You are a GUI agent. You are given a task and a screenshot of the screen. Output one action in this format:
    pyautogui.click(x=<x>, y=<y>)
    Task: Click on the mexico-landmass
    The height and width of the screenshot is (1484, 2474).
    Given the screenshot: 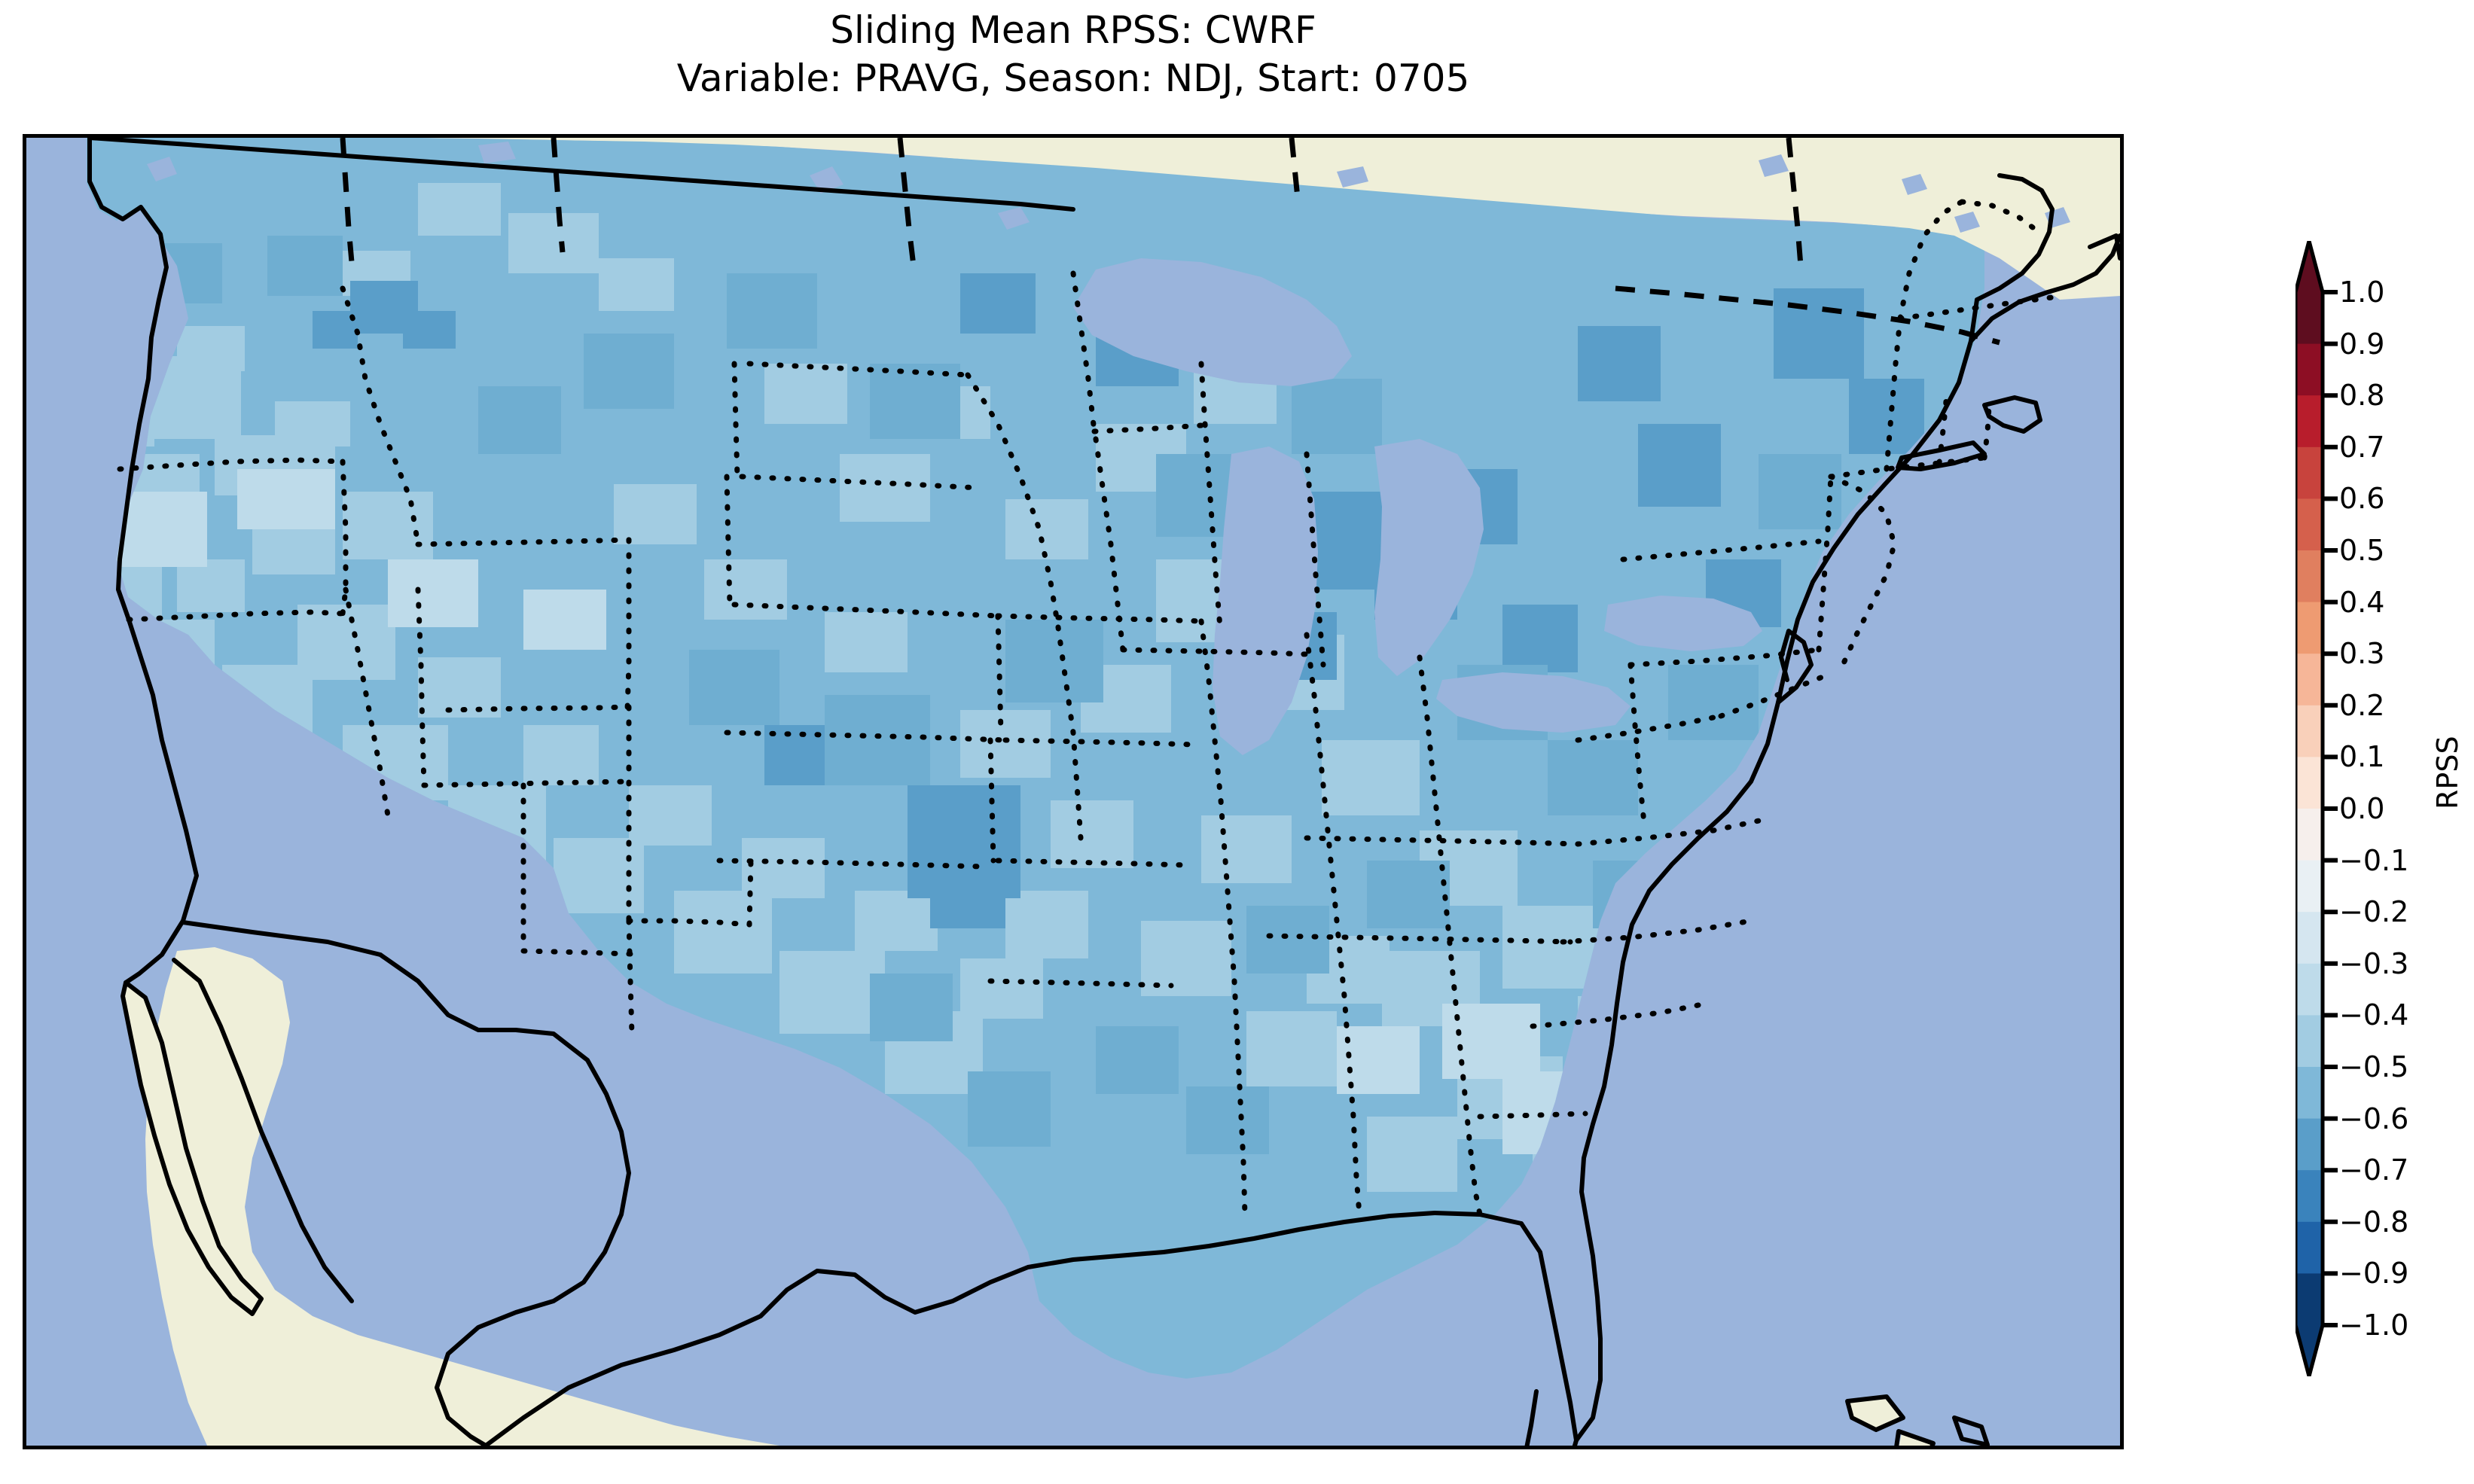 What is the action you would take?
    pyautogui.click(x=462, y=1196)
    